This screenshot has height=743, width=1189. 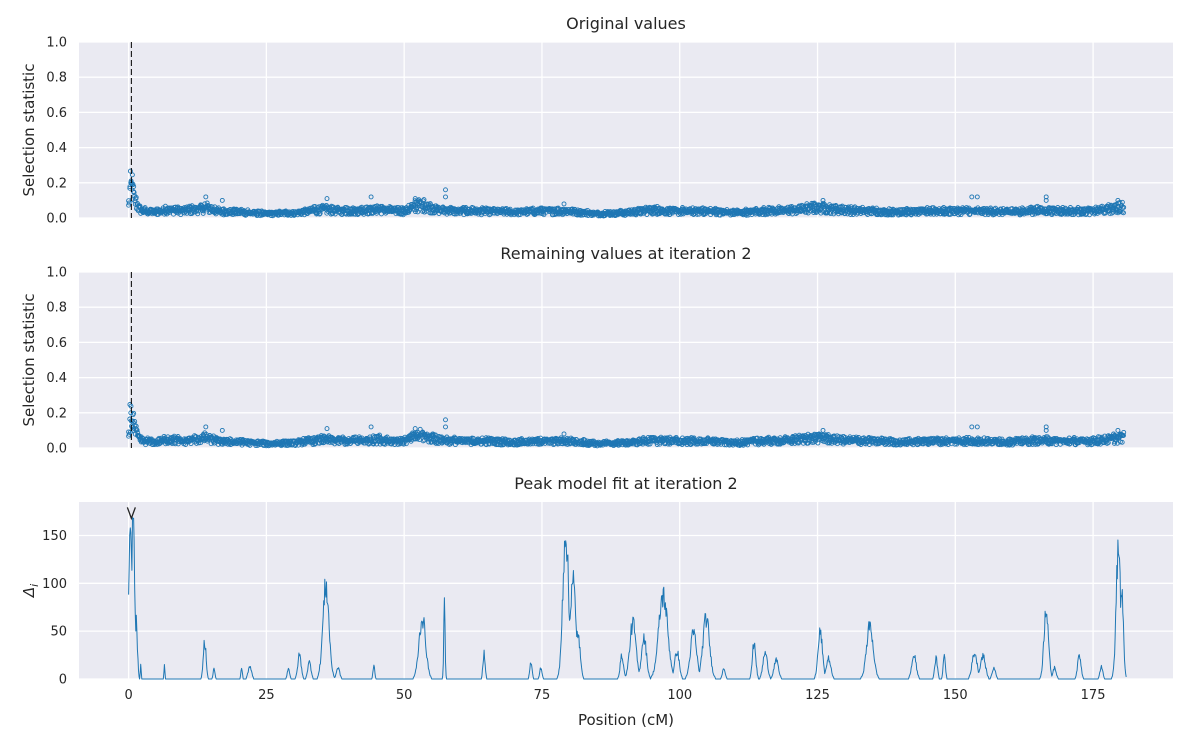 I want to click on y-axis-label: Δi, so click(x=30, y=591).